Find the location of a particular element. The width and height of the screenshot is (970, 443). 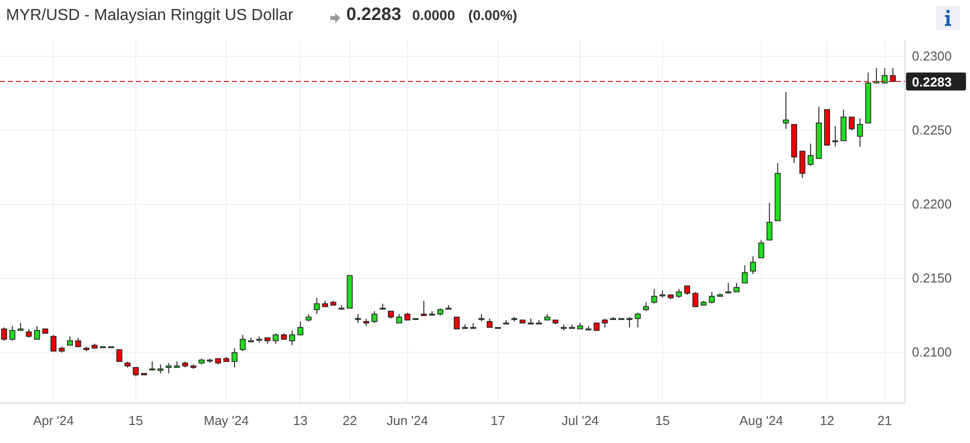

text: 0.0000 is located at coordinates (434, 15).